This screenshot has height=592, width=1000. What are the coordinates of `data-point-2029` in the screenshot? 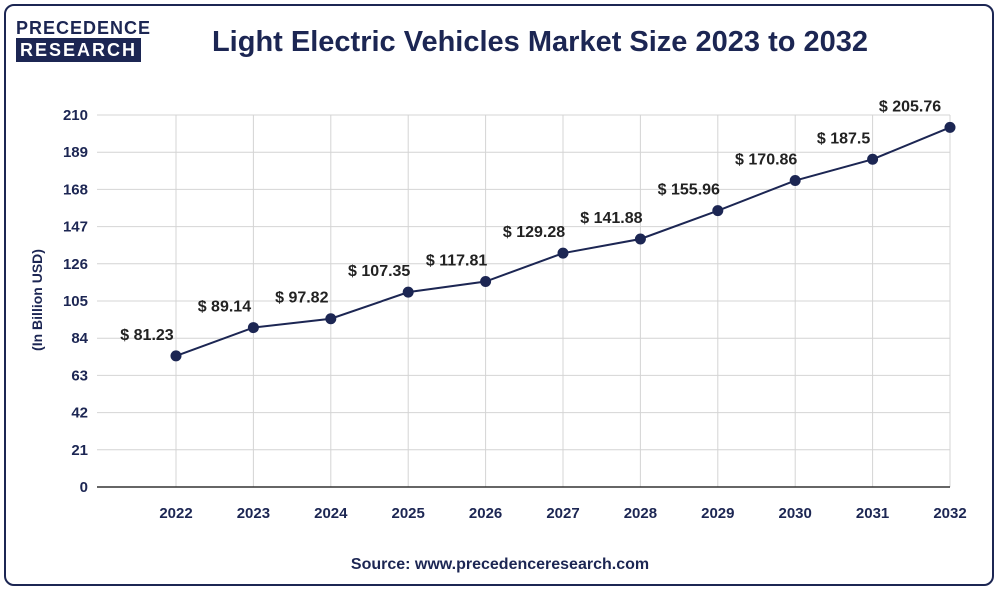 It's located at (718, 211).